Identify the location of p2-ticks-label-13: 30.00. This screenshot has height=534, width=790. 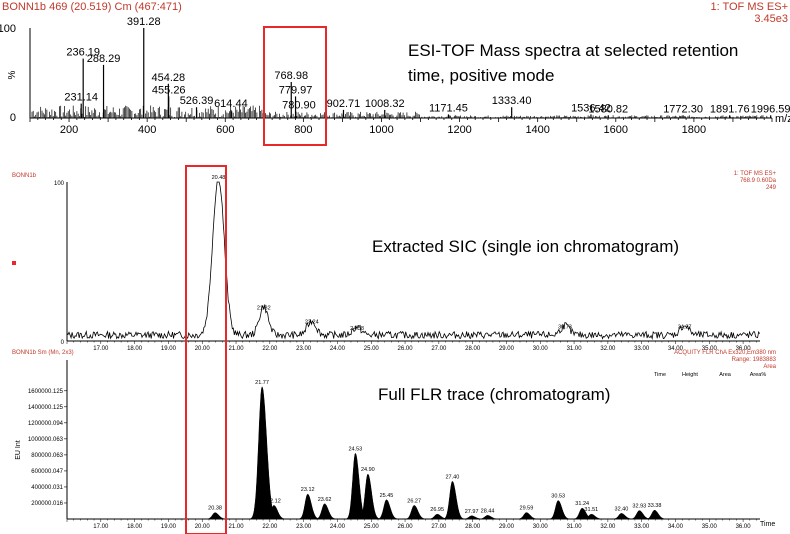
(541, 349).